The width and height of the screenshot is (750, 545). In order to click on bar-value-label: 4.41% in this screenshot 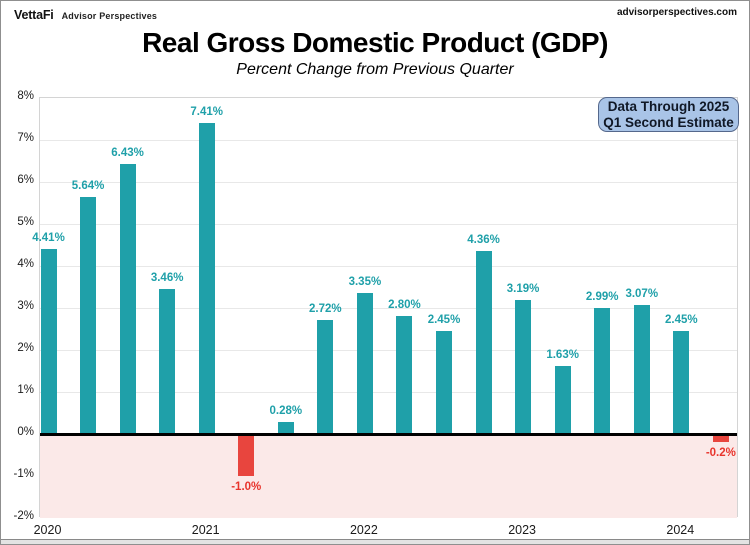, I will do `click(48, 237)`.